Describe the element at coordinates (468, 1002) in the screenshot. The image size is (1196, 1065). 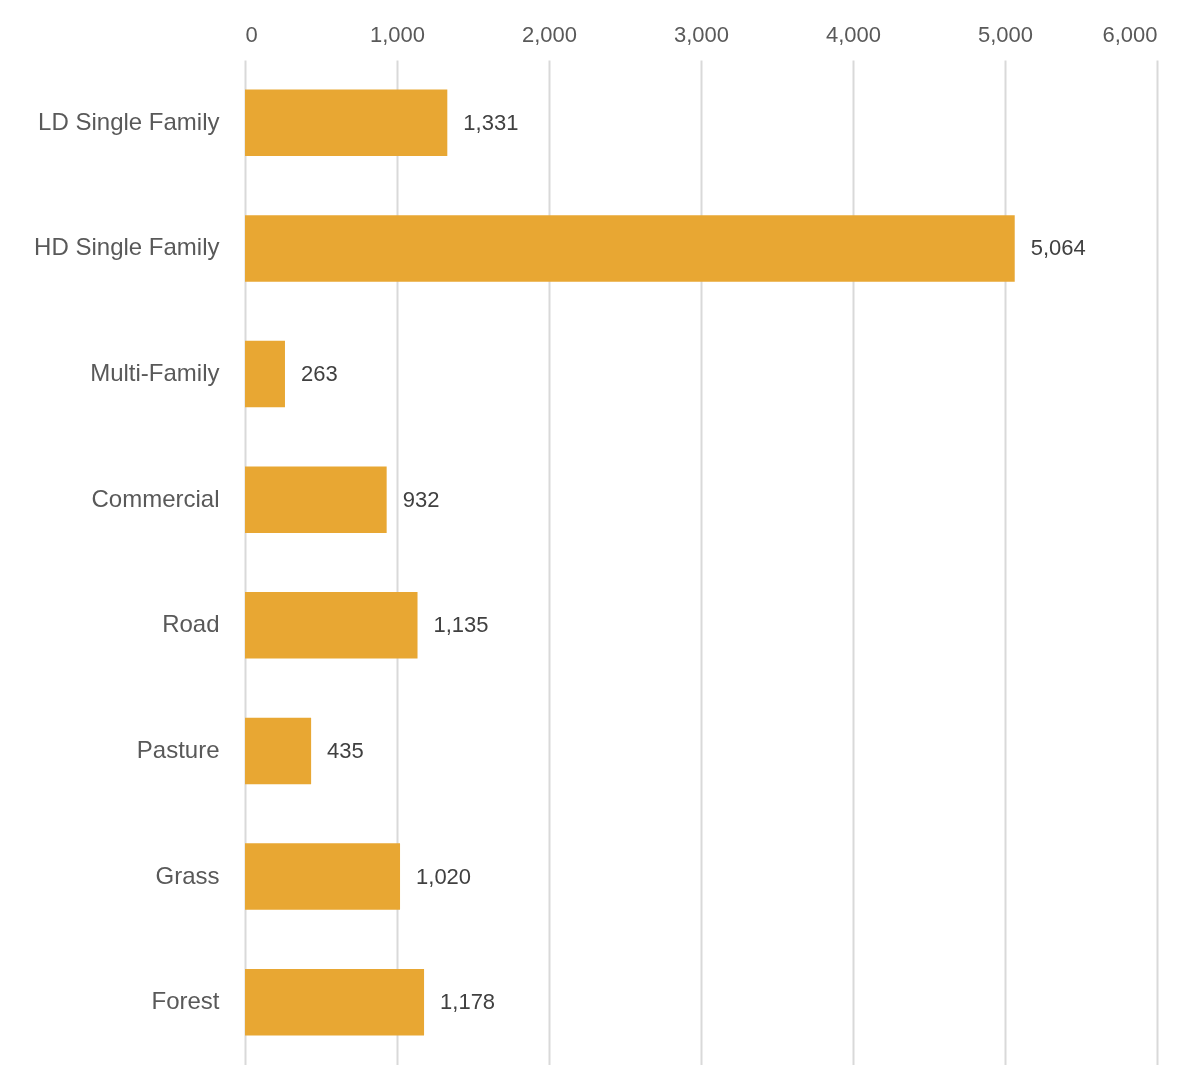
I see `data-label: 1,178` at that location.